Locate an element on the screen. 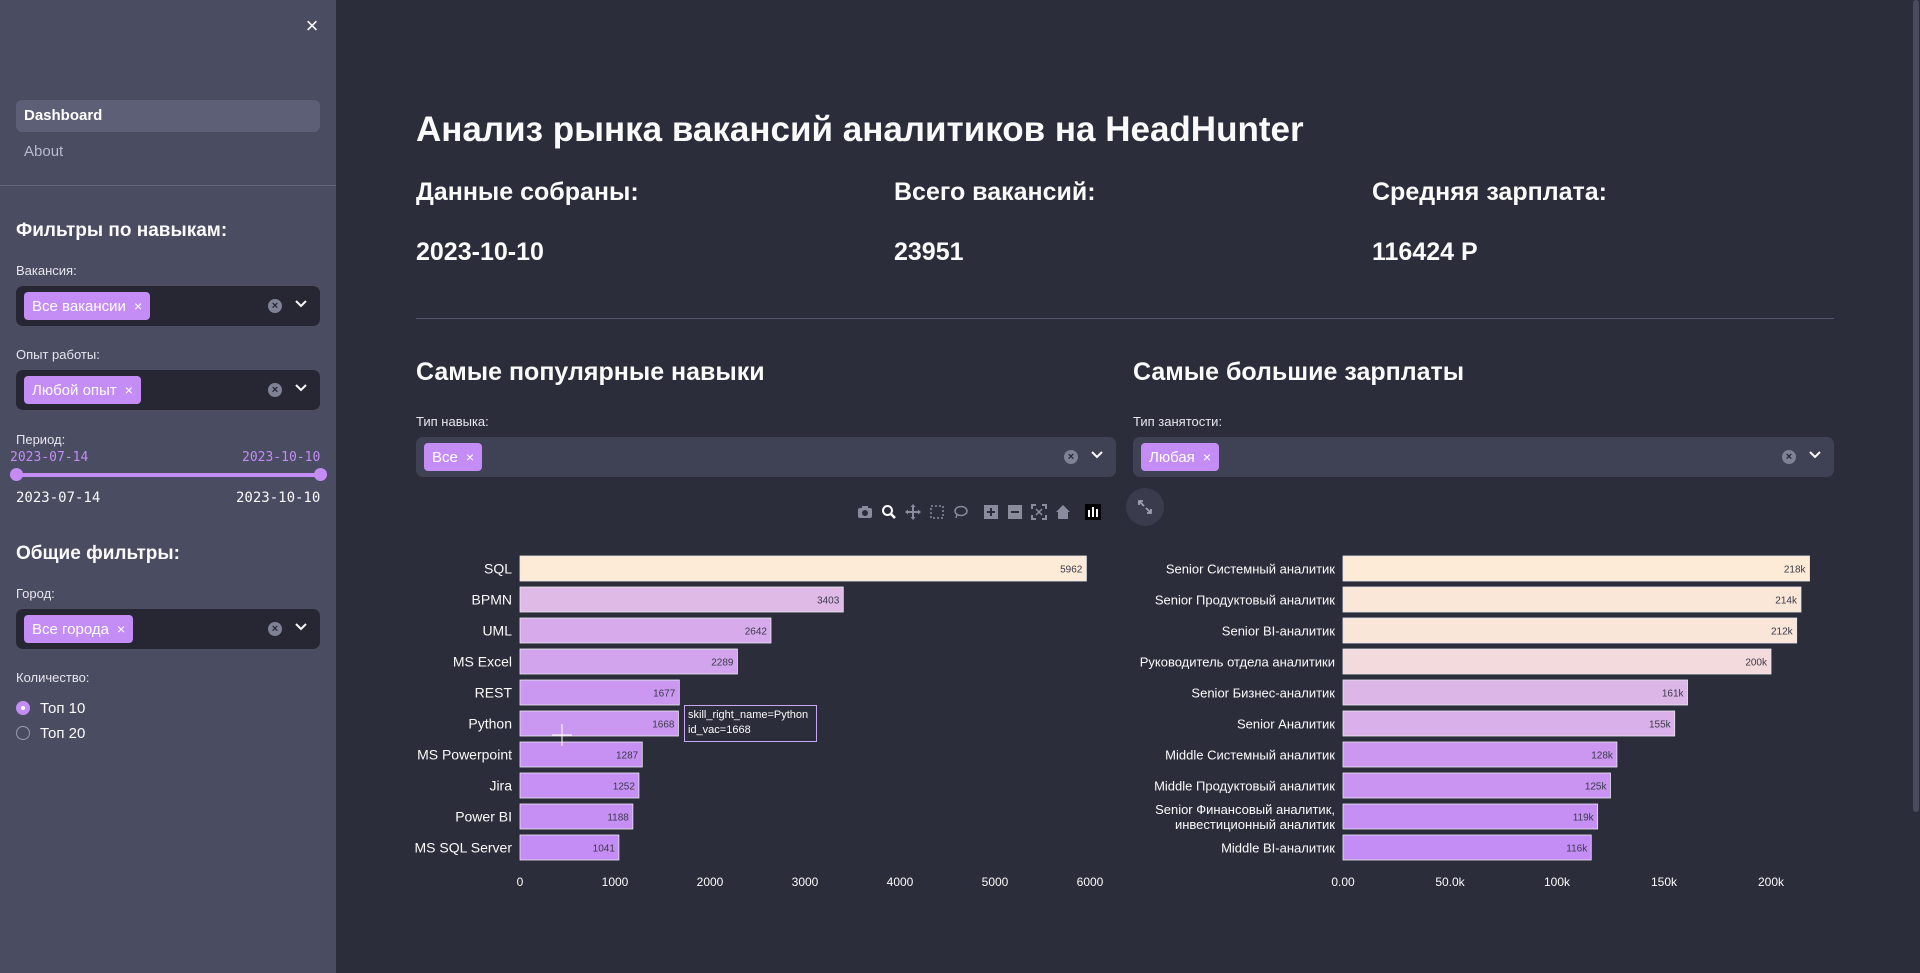 This screenshot has width=1920, height=973. period-label: Период: is located at coordinates (41, 439).